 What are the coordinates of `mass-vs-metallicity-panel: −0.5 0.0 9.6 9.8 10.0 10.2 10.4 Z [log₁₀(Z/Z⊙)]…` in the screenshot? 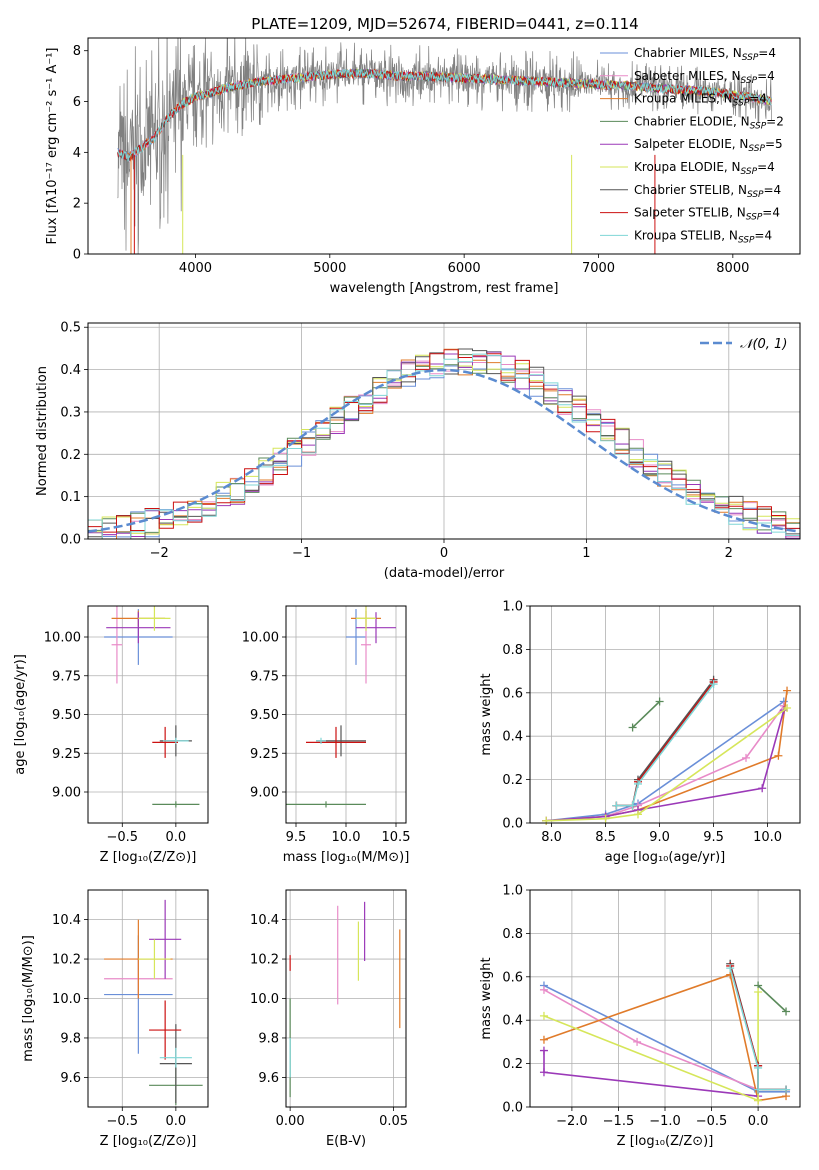 It's located at (115, 1019).